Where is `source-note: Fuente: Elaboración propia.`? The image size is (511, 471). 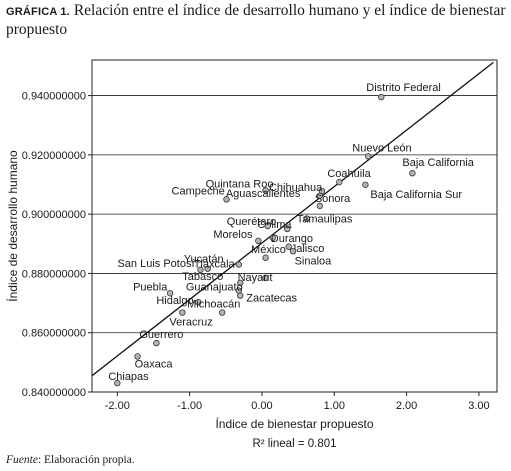
source-note: Fuente: Elaboración propia. is located at coordinates (70, 460).